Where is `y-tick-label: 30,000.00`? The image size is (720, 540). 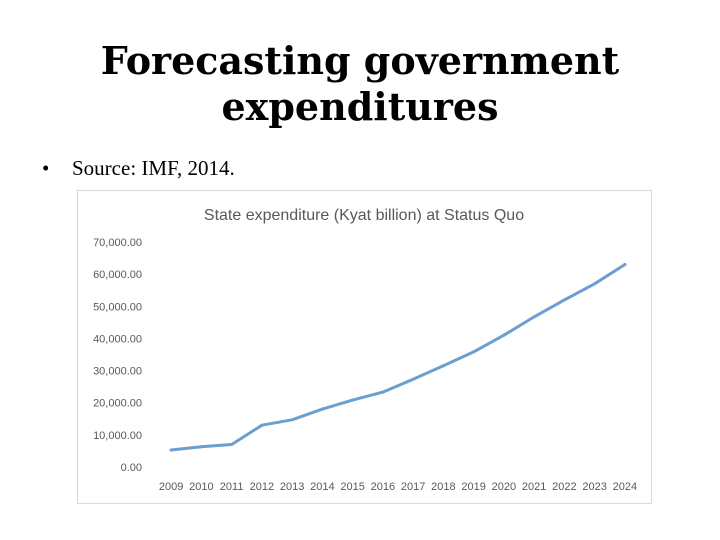 y-tick-label: 30,000.00 is located at coordinates (117, 372).